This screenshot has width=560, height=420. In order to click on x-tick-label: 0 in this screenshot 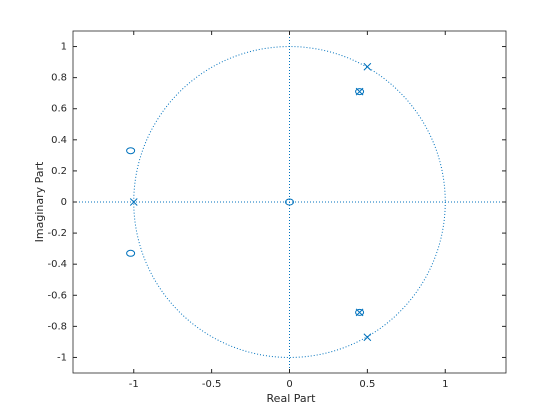, I will do `click(289, 384)`.